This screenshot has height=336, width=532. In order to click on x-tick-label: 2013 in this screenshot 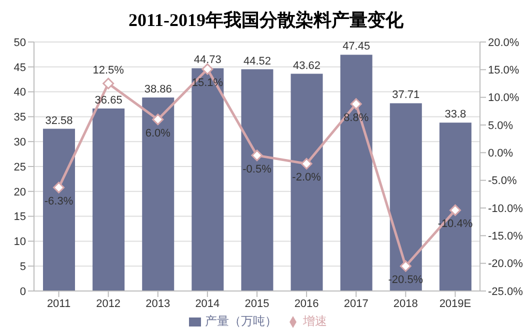, I will do `click(158, 304)`.